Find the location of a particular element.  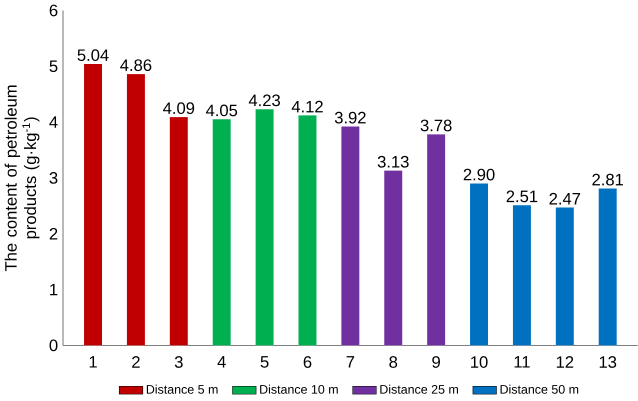

y-tick-label: 3 is located at coordinates (54, 178).